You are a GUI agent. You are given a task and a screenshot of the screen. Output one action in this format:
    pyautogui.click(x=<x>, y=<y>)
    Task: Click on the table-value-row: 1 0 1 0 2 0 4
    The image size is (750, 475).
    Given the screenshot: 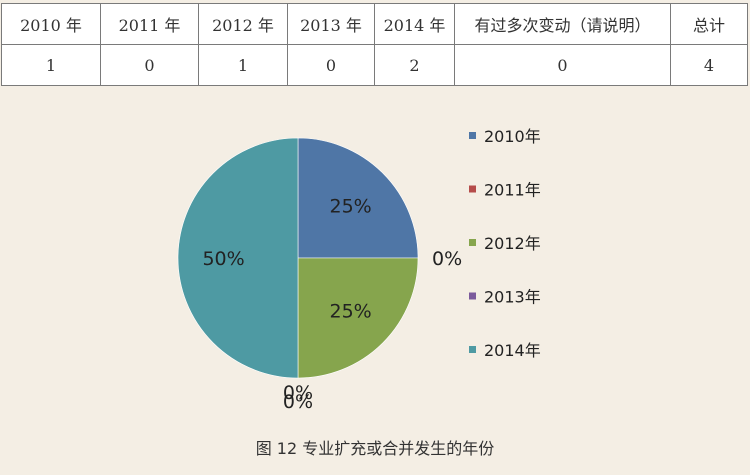 What is the action you would take?
    pyautogui.click(x=374, y=65)
    